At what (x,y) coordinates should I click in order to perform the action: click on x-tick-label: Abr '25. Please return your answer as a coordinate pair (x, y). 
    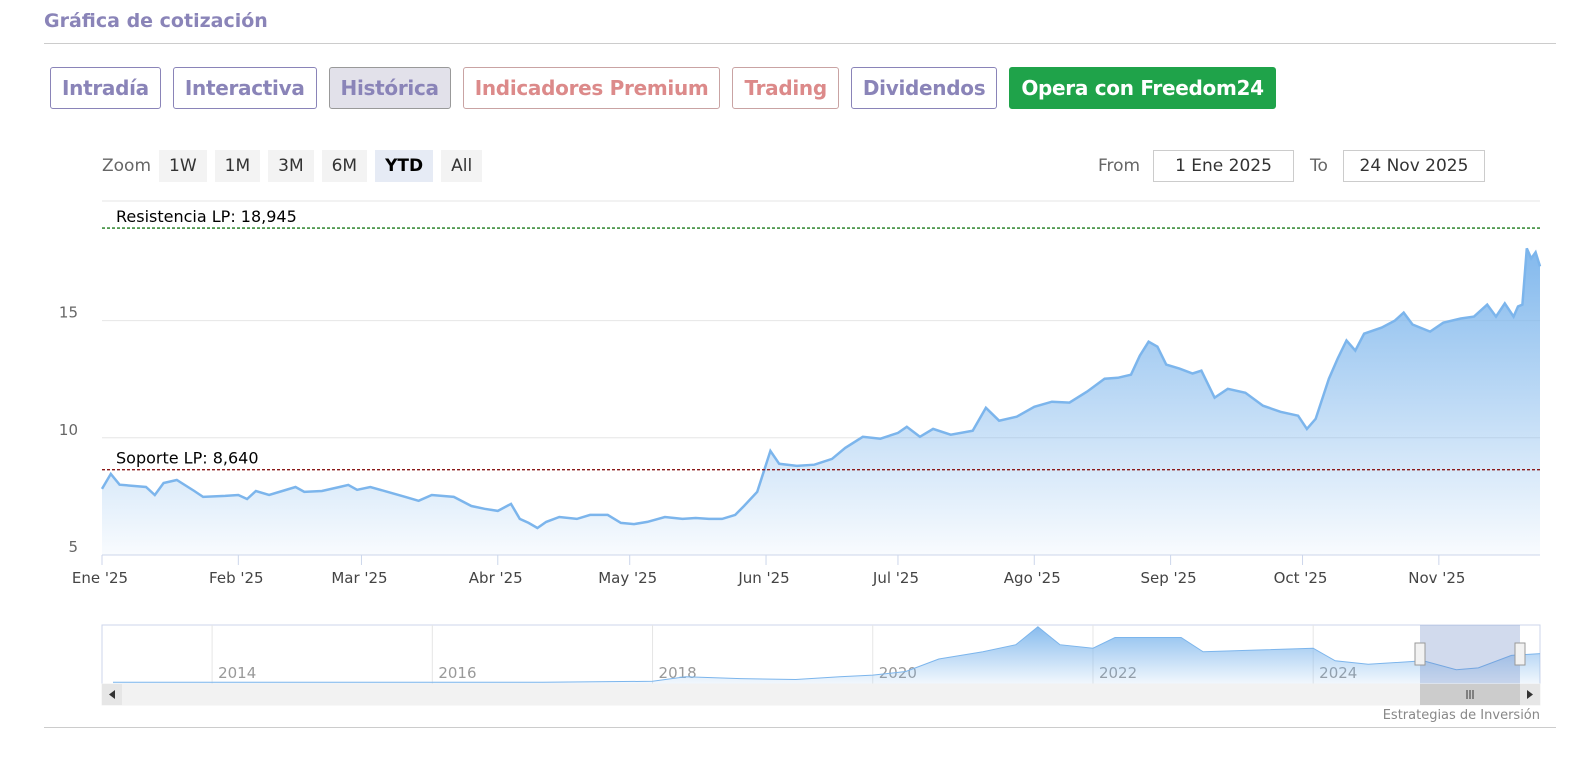
    Looking at the image, I should click on (496, 578).